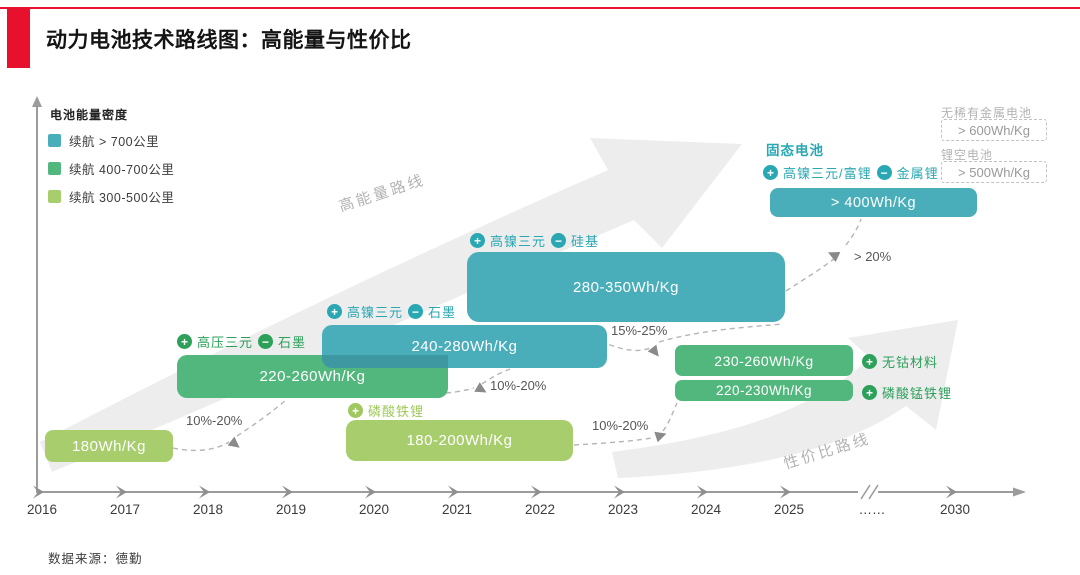  I want to click on improvement-label-1: 10%-20%, so click(214, 420).